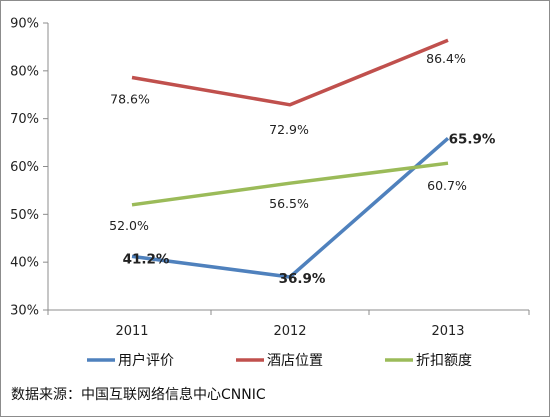 The width and height of the screenshot is (550, 417). I want to click on legend-label: 用户评价, so click(146, 360).